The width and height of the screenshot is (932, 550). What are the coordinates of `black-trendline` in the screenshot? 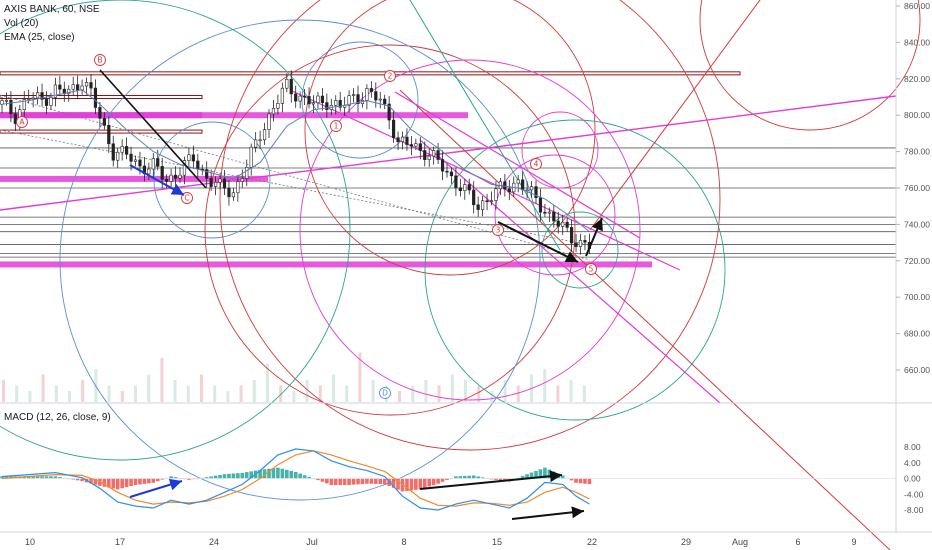 It's located at (153, 129).